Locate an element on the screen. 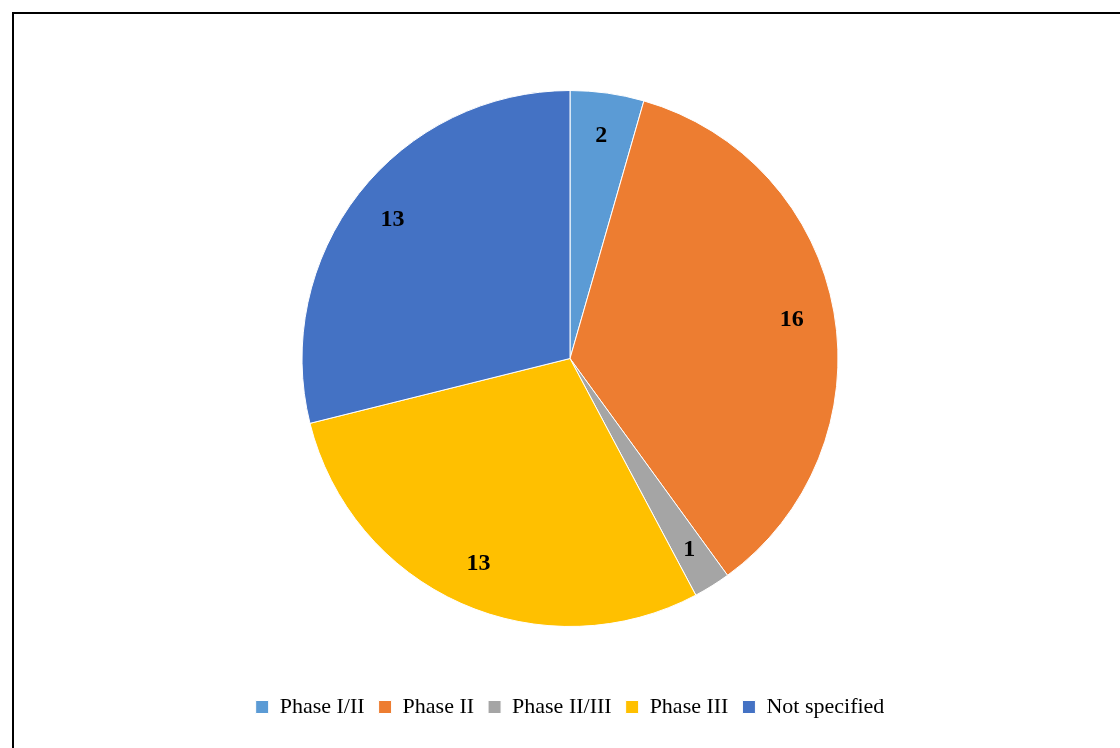 The height and width of the screenshot is (748, 1120). legend-label: Not specified is located at coordinates (825, 705).